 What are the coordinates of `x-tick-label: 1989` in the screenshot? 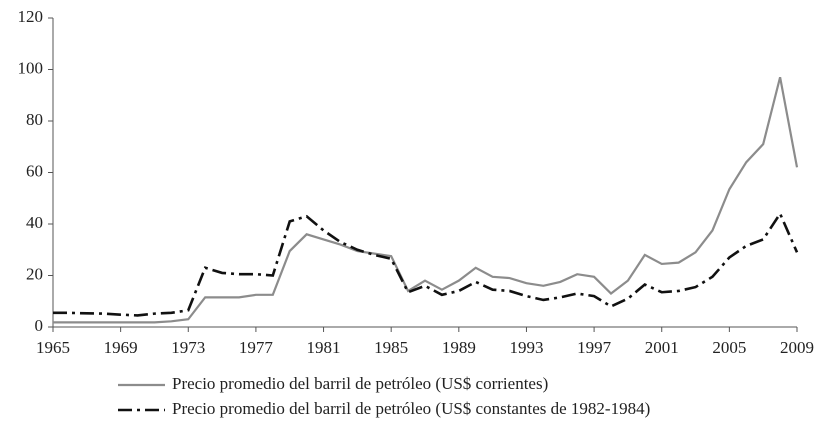 It's located at (459, 347).